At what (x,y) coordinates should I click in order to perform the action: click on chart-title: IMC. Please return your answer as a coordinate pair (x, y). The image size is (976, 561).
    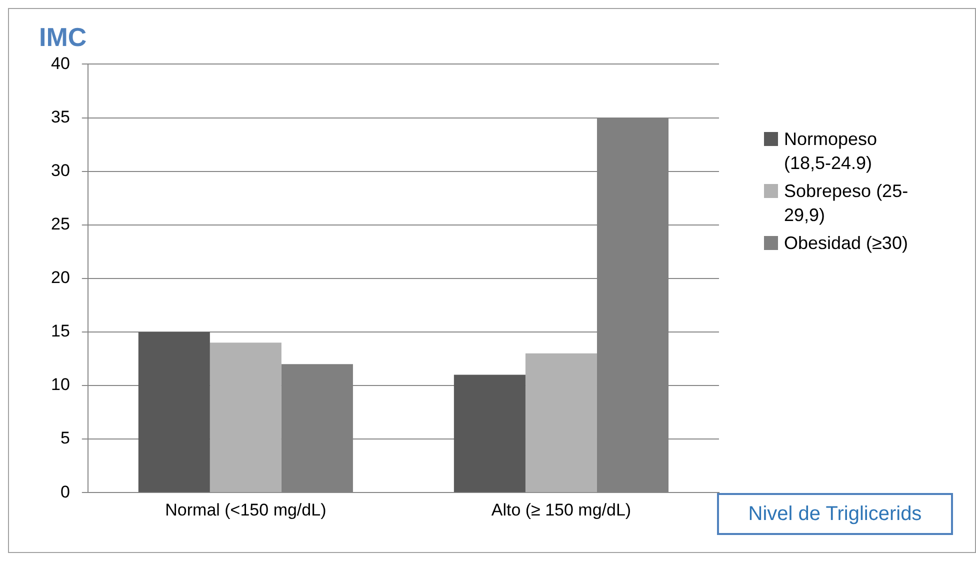
    Looking at the image, I should click on (63, 37).